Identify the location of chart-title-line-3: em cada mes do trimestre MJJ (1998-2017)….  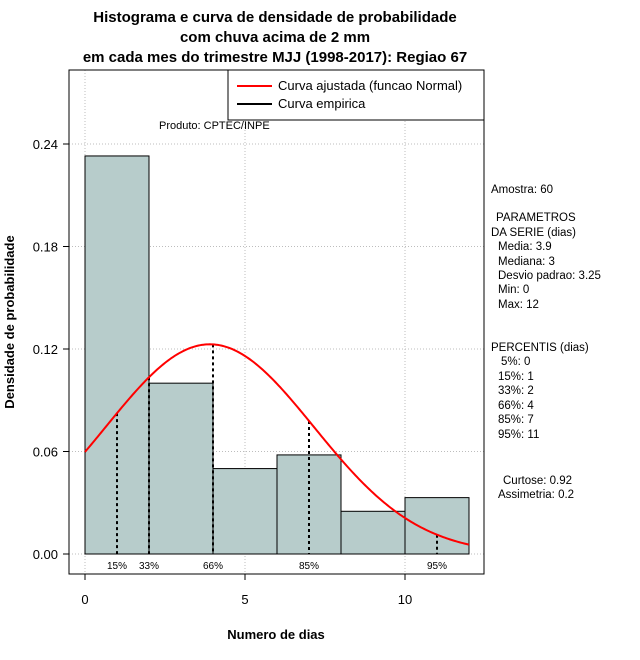
(275, 57).